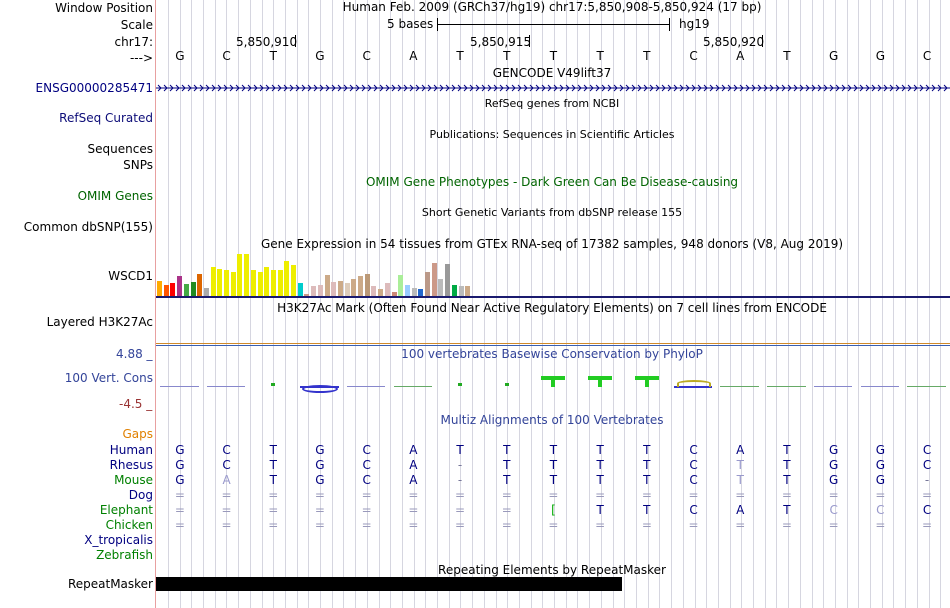 Image resolution: width=950 pixels, height=608 pixels. What do you see at coordinates (553, 345) in the screenshot?
I see `h3k27ac-signal-line` at bounding box center [553, 345].